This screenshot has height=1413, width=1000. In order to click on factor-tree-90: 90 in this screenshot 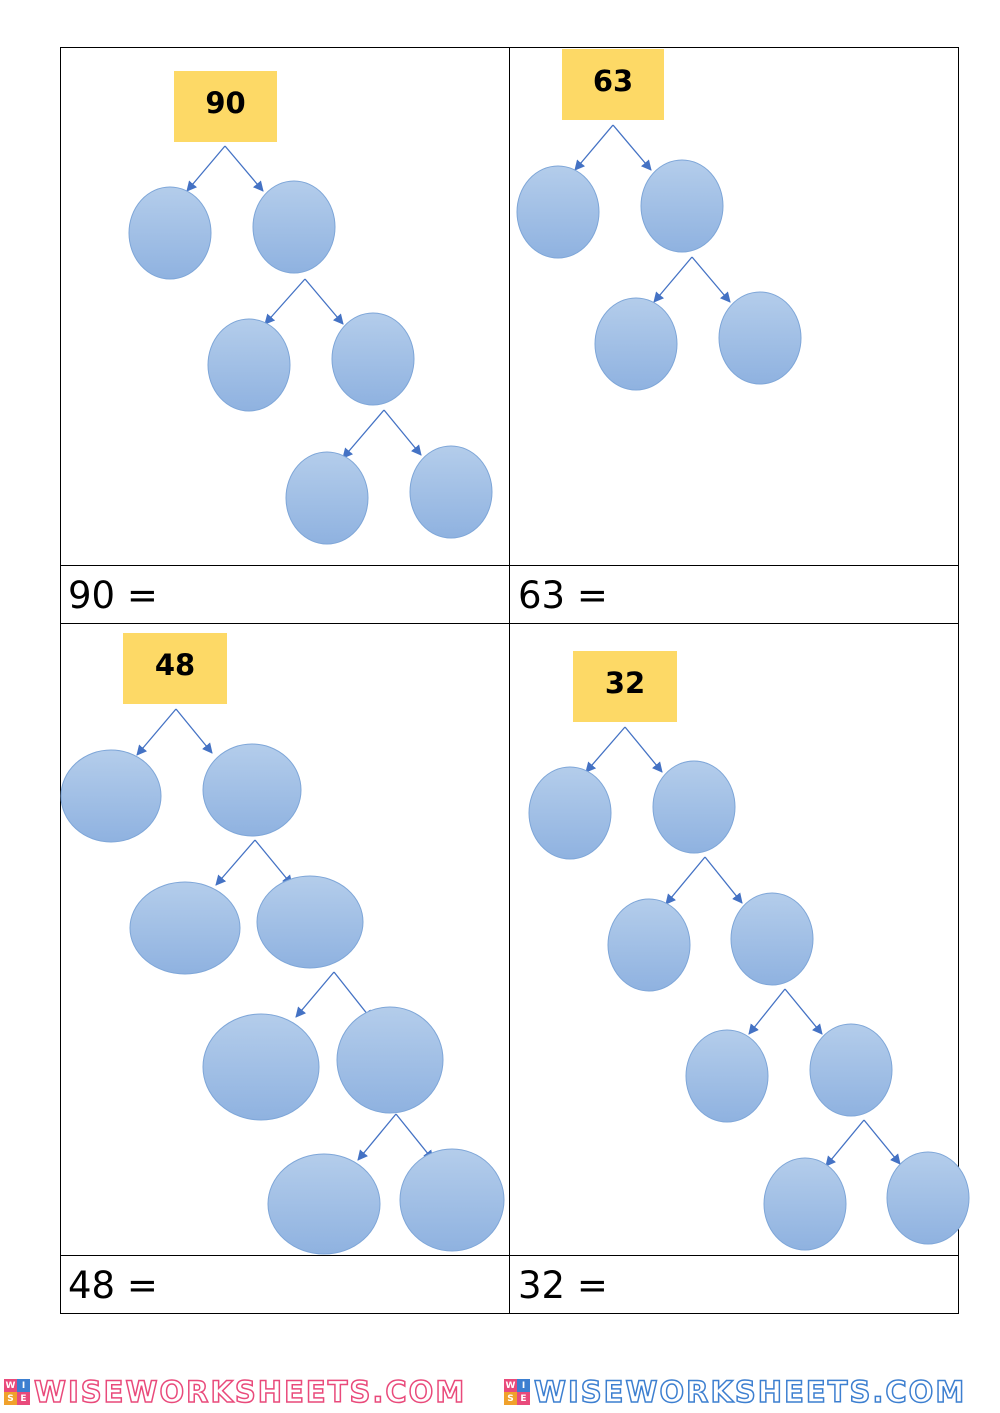, I will do `click(310, 308)`.